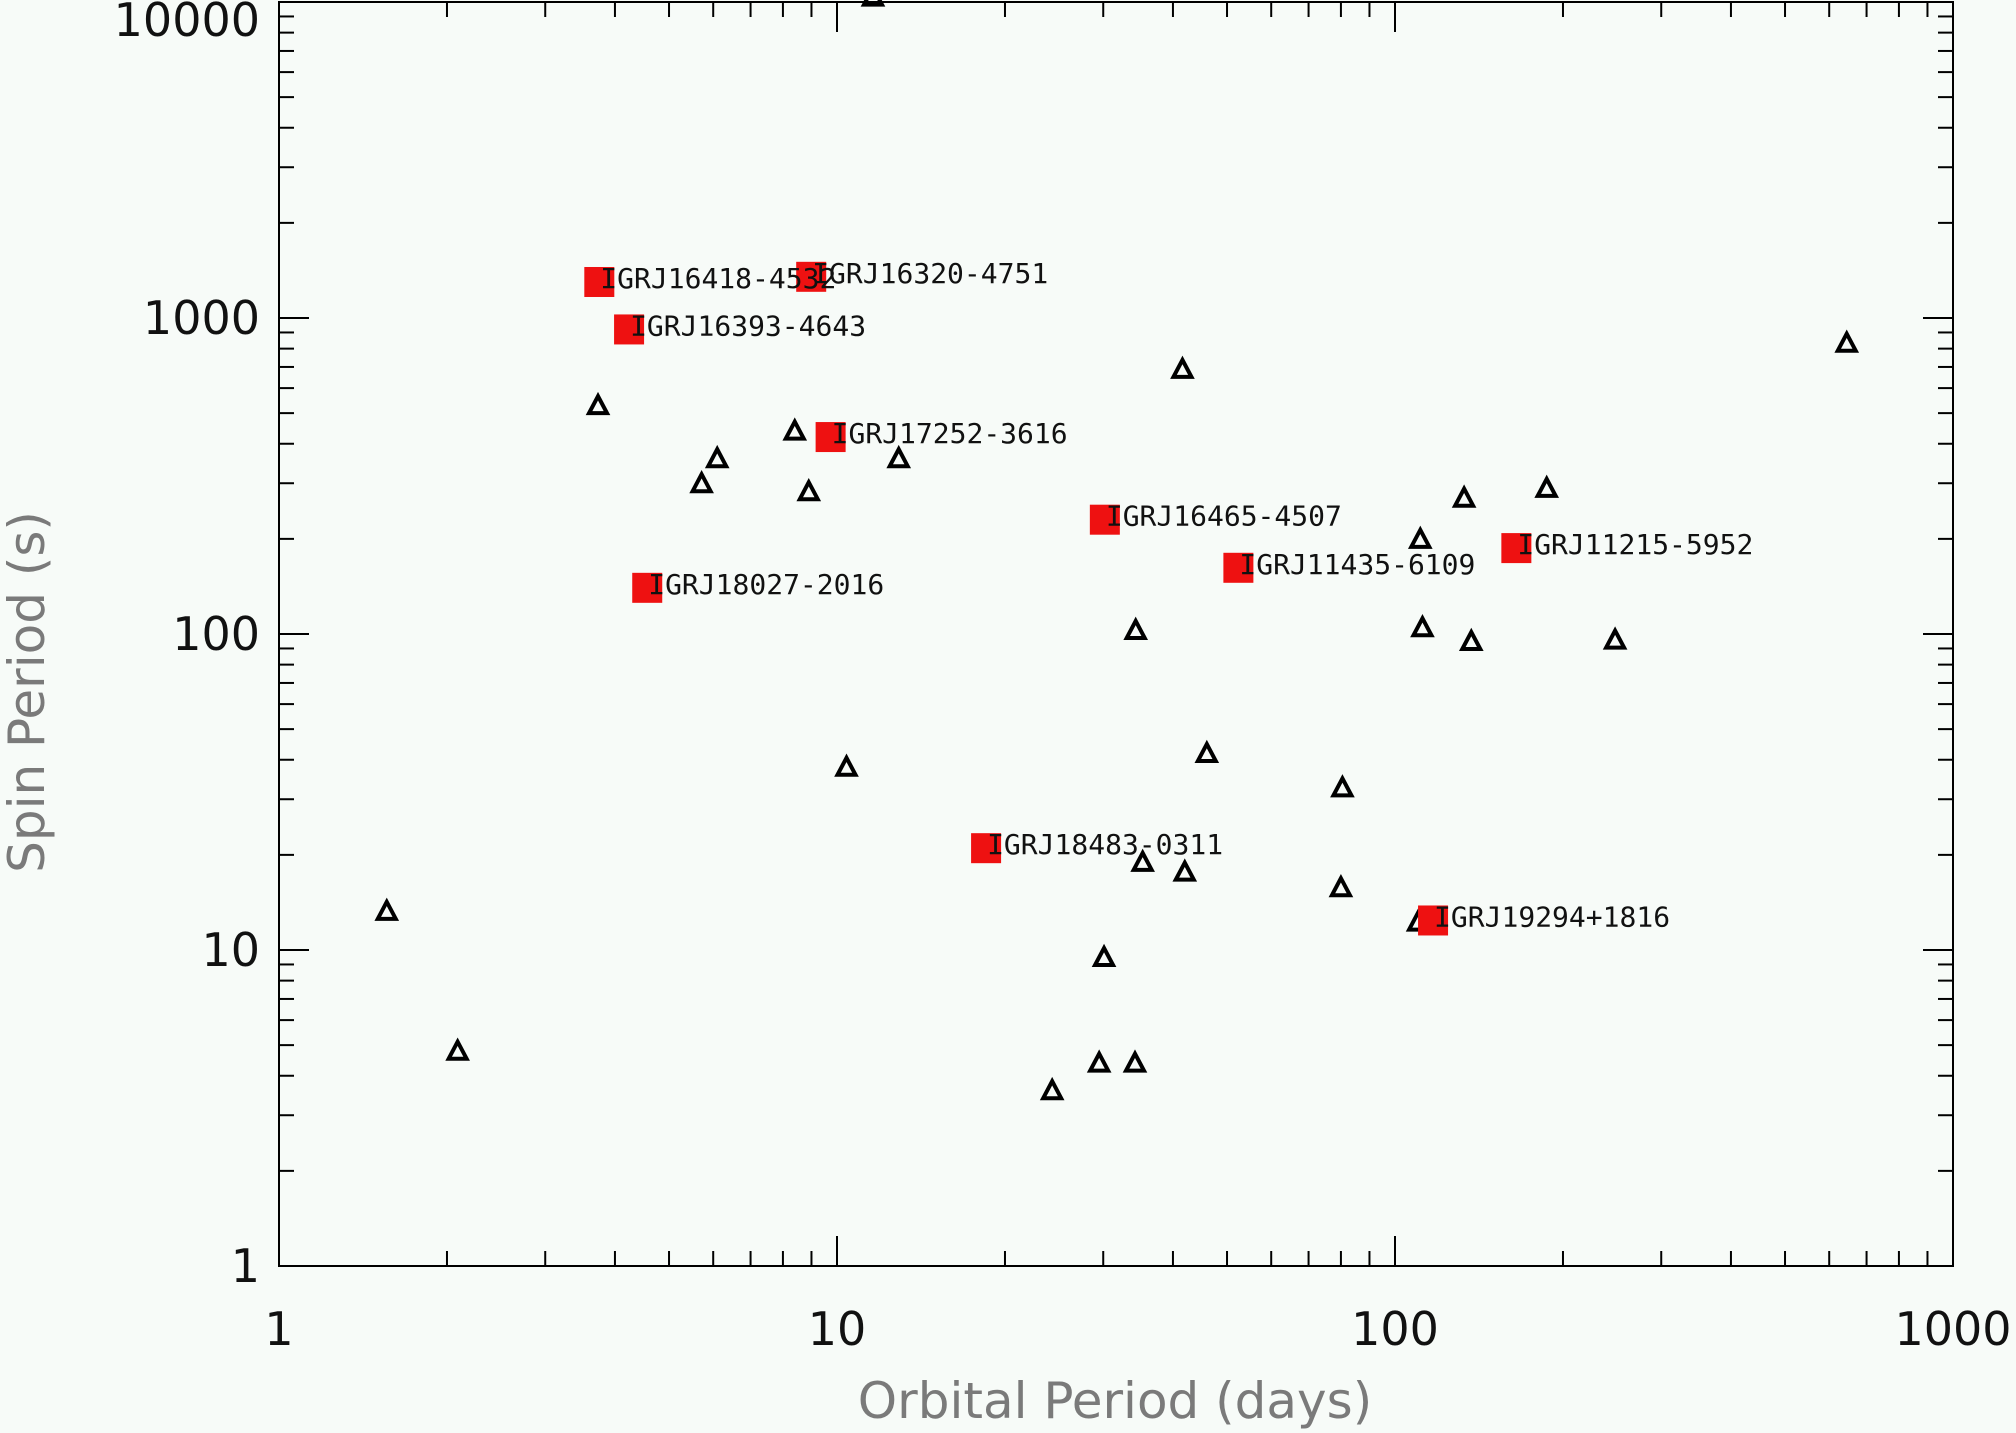  Describe the element at coordinates (1552, 916) in the screenshot. I see `point-label: IGRJ19294+1816` at that location.